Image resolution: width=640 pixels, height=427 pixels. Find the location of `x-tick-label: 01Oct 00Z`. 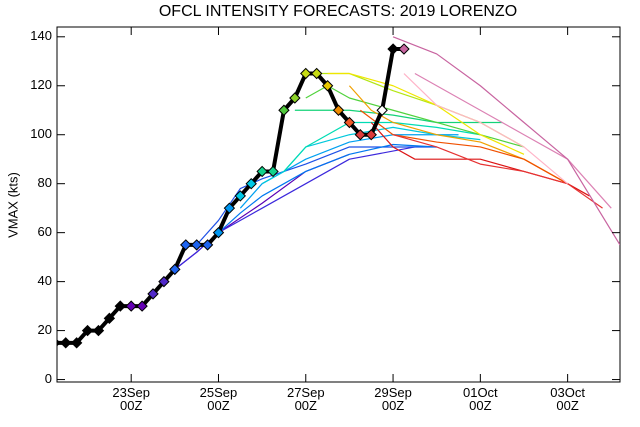

x-tick-label: 01Oct 00Z is located at coordinates (480, 399).